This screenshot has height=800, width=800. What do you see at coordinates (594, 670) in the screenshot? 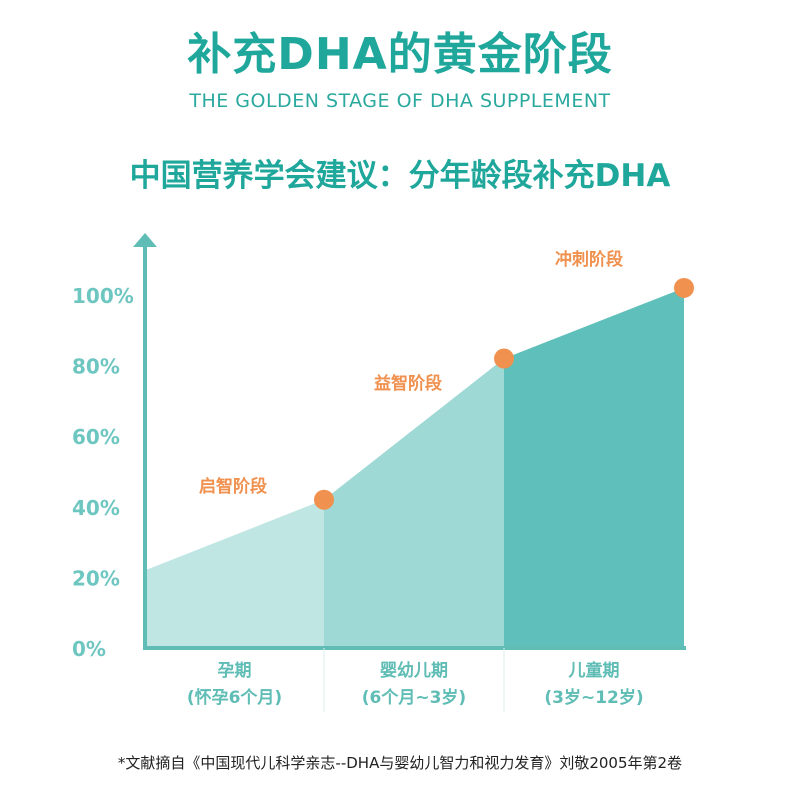
I see `category-name: 儿童期` at bounding box center [594, 670].